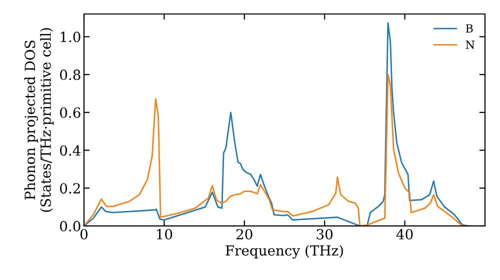  What do you see at coordinates (470, 44) in the screenshot?
I see `legend-label: N` at bounding box center [470, 44].